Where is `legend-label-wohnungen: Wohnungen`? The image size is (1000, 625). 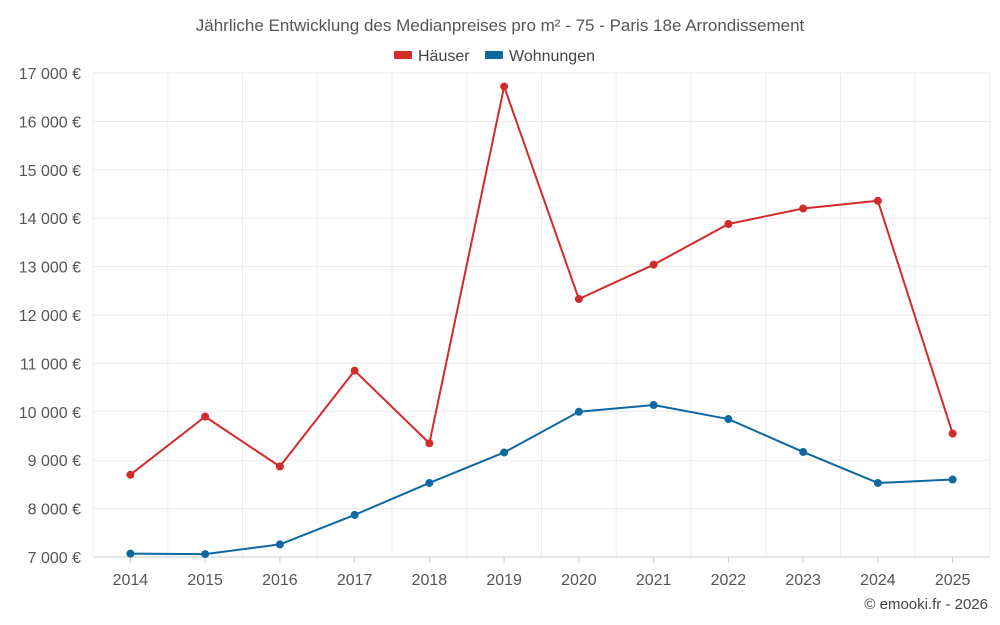 legend-label-wohnungen: Wohnungen is located at coordinates (552, 56).